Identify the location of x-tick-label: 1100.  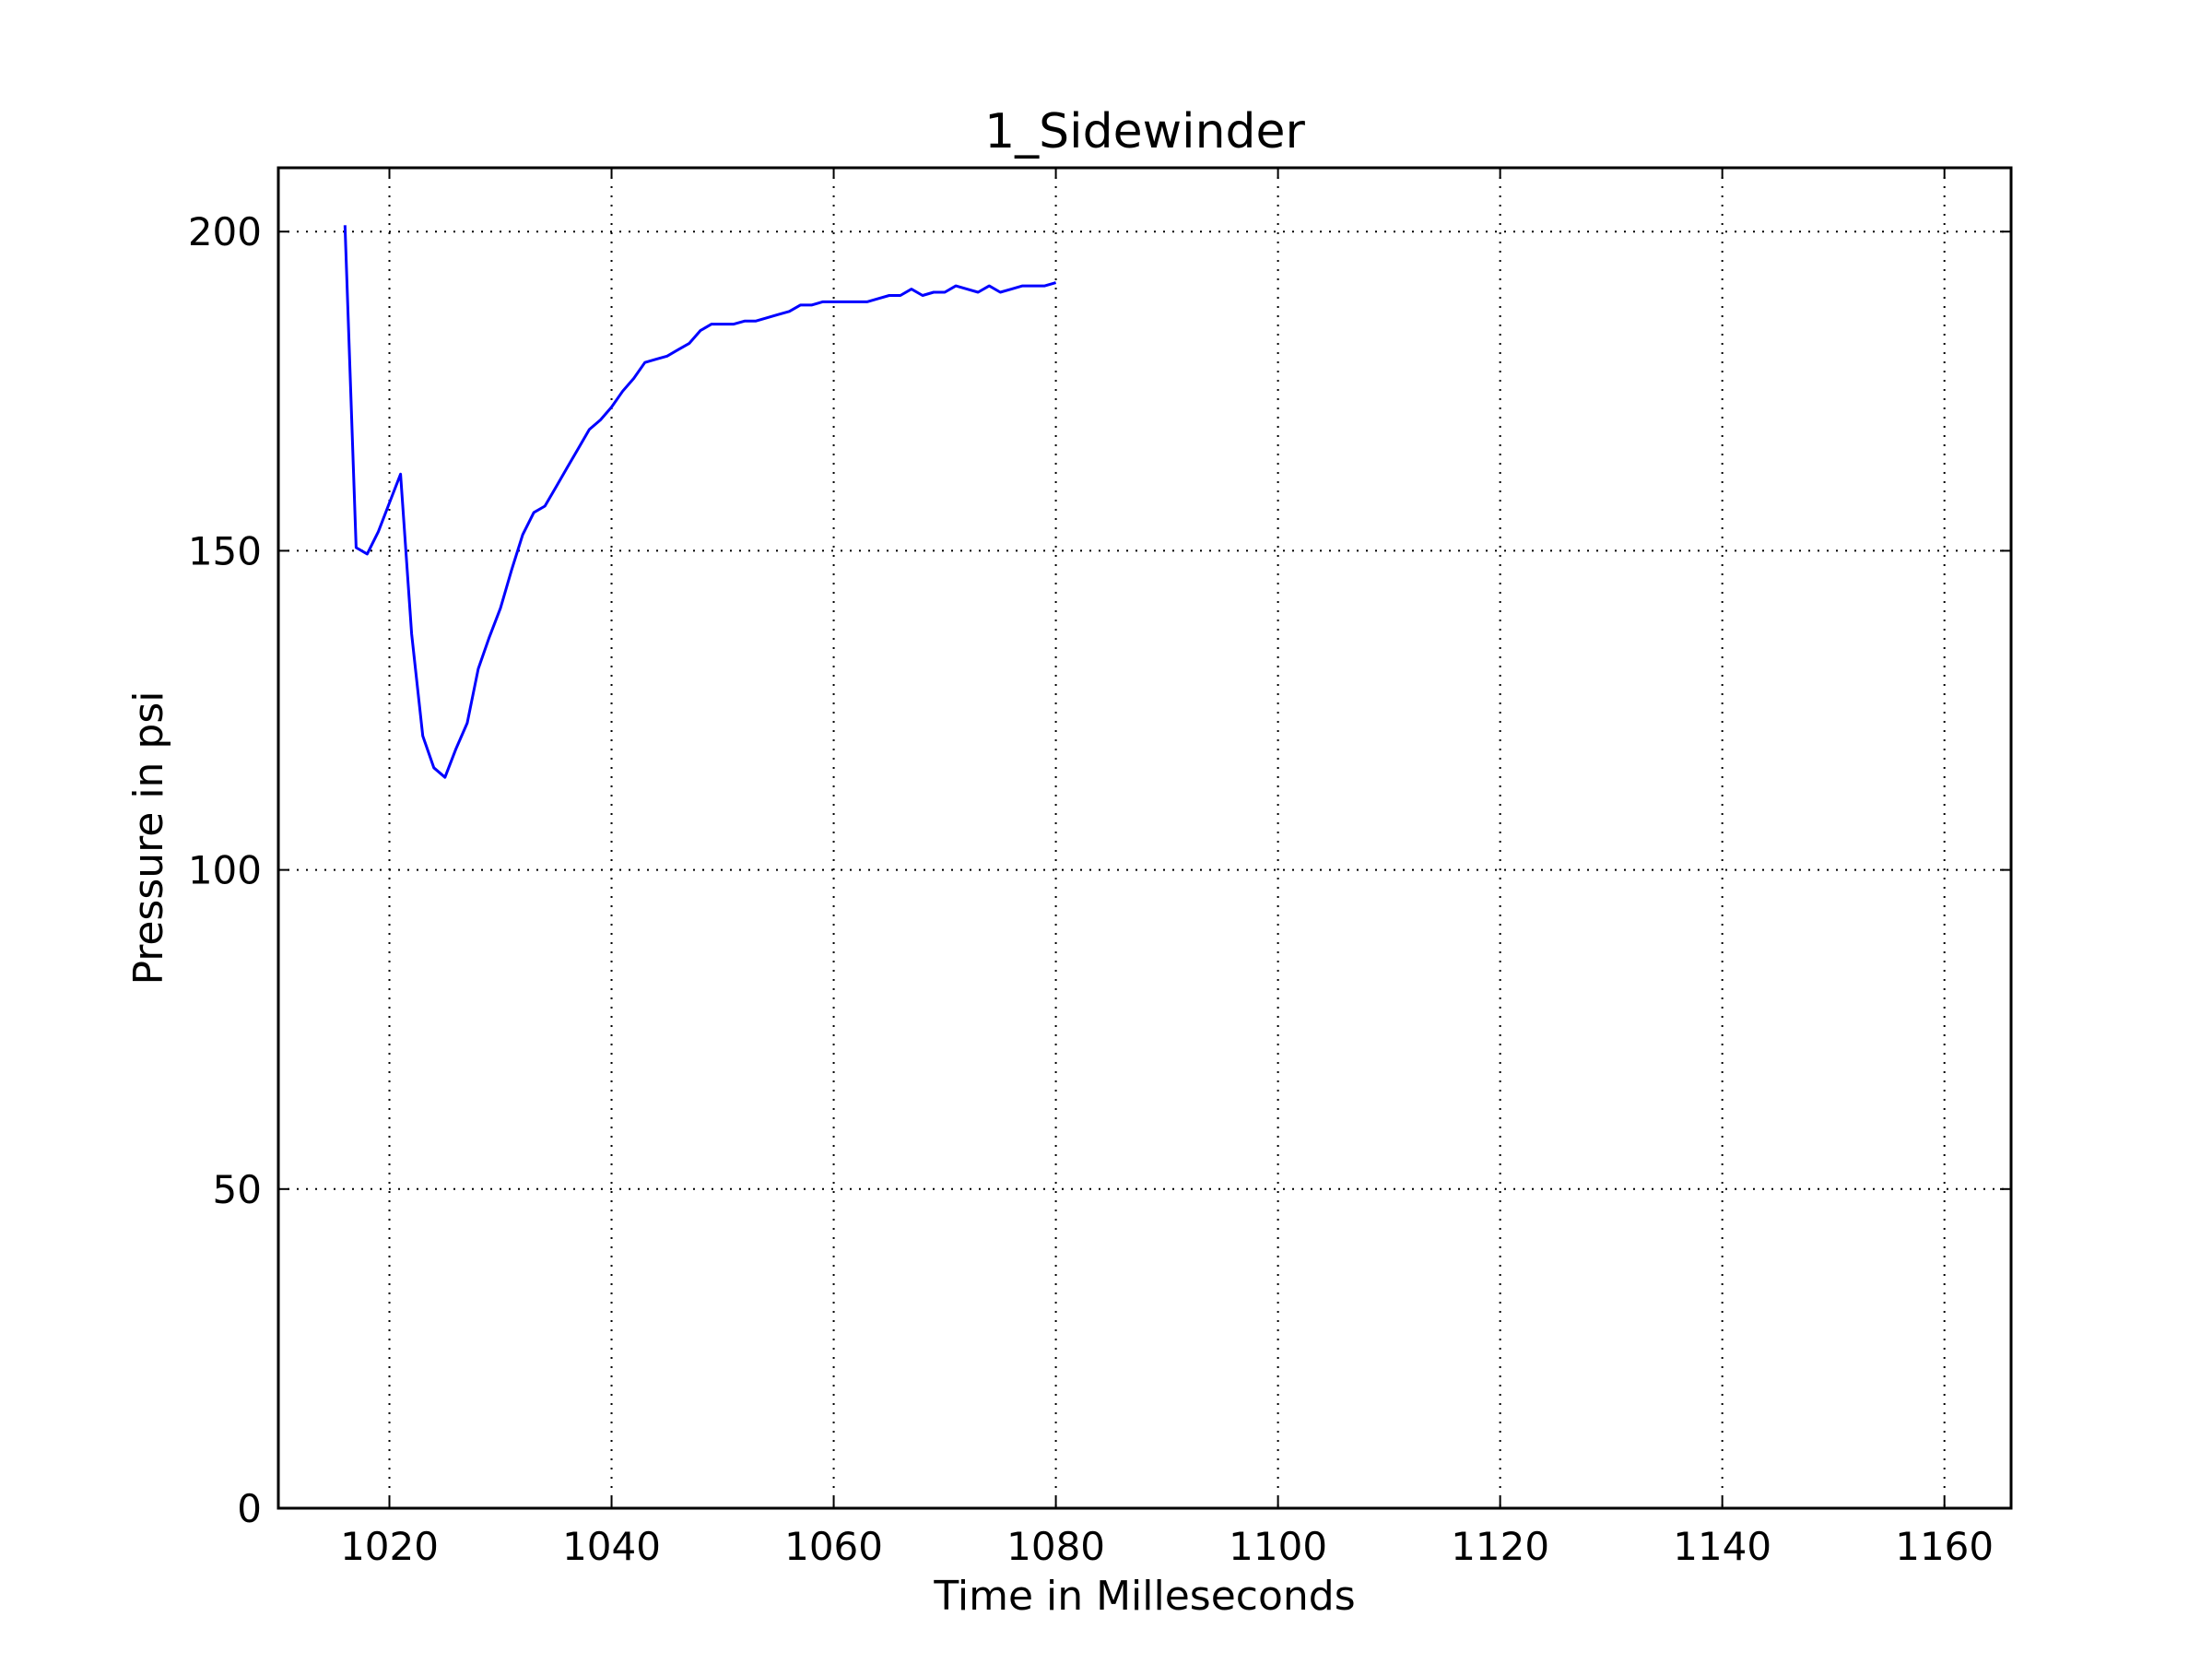
(1278, 1546).